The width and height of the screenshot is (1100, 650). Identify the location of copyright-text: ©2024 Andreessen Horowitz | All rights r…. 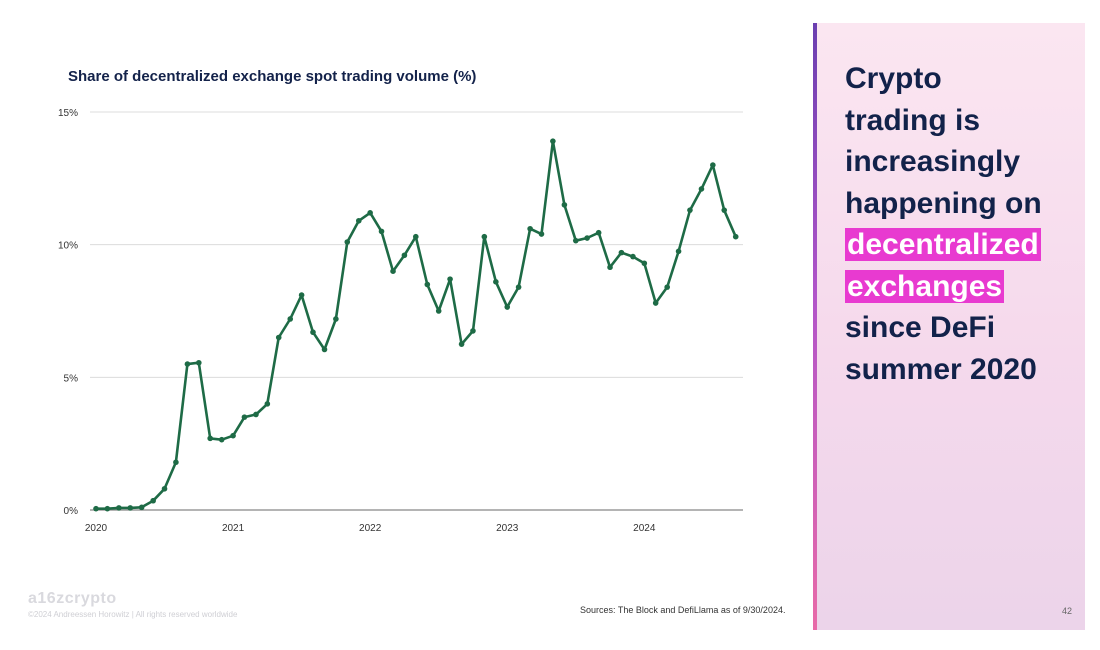
(133, 614).